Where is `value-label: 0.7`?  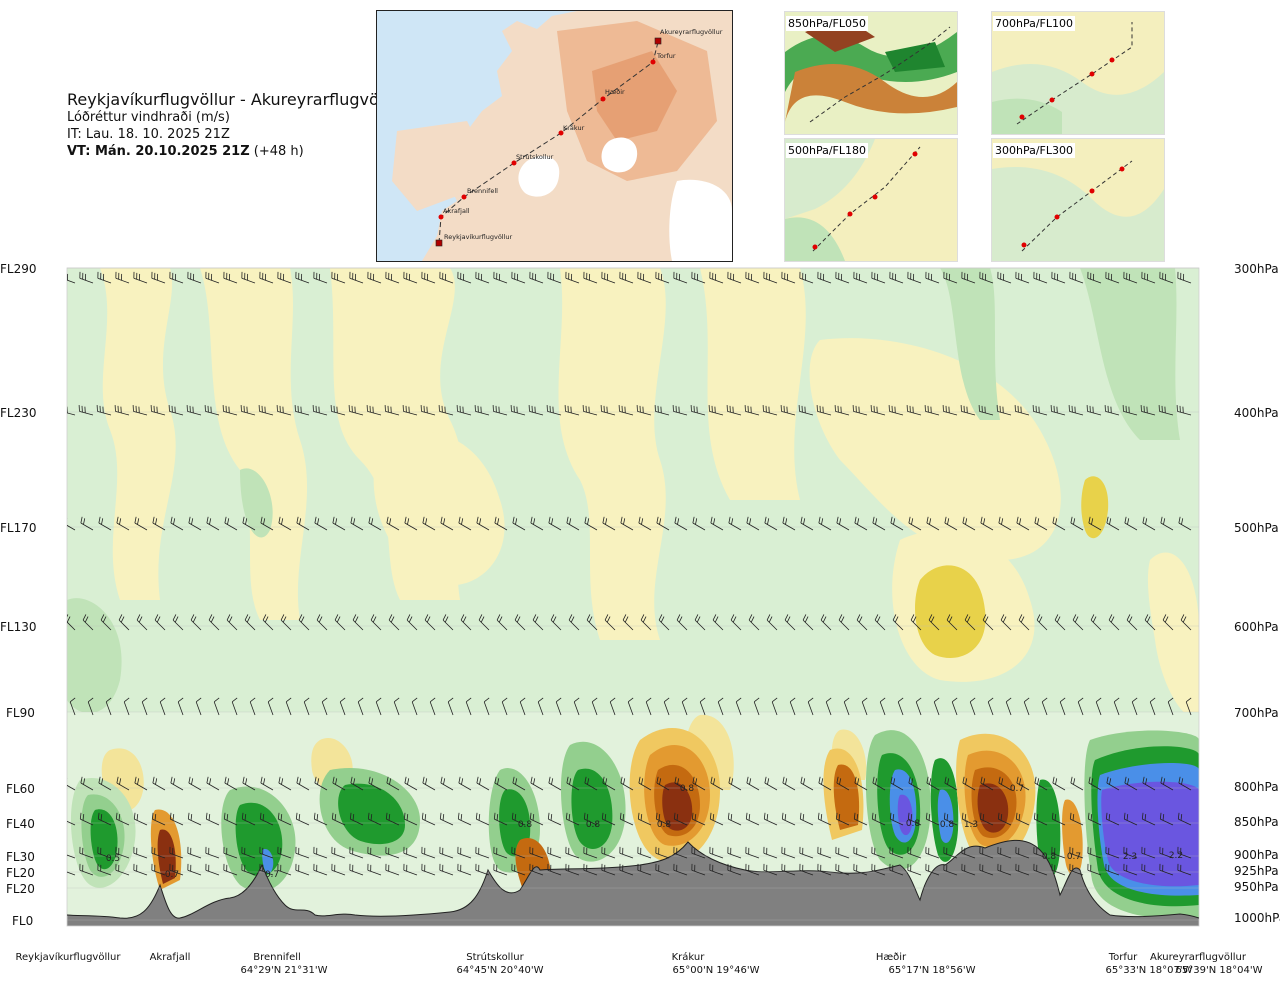 value-label: 0.7 is located at coordinates (272, 875).